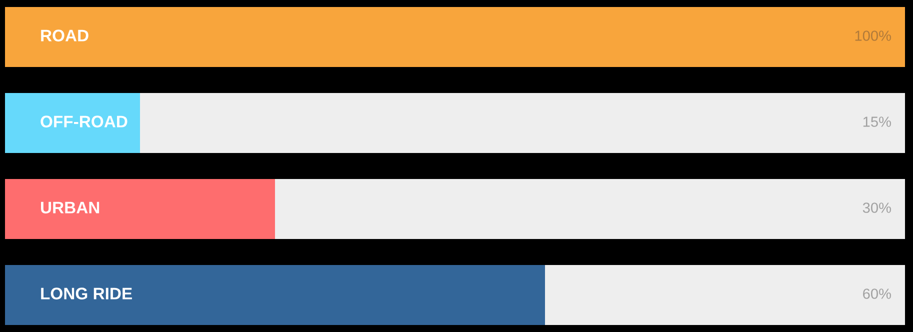 The image size is (913, 332). What do you see at coordinates (84, 122) in the screenshot?
I see `y-tick-label: OFF-ROAD` at bounding box center [84, 122].